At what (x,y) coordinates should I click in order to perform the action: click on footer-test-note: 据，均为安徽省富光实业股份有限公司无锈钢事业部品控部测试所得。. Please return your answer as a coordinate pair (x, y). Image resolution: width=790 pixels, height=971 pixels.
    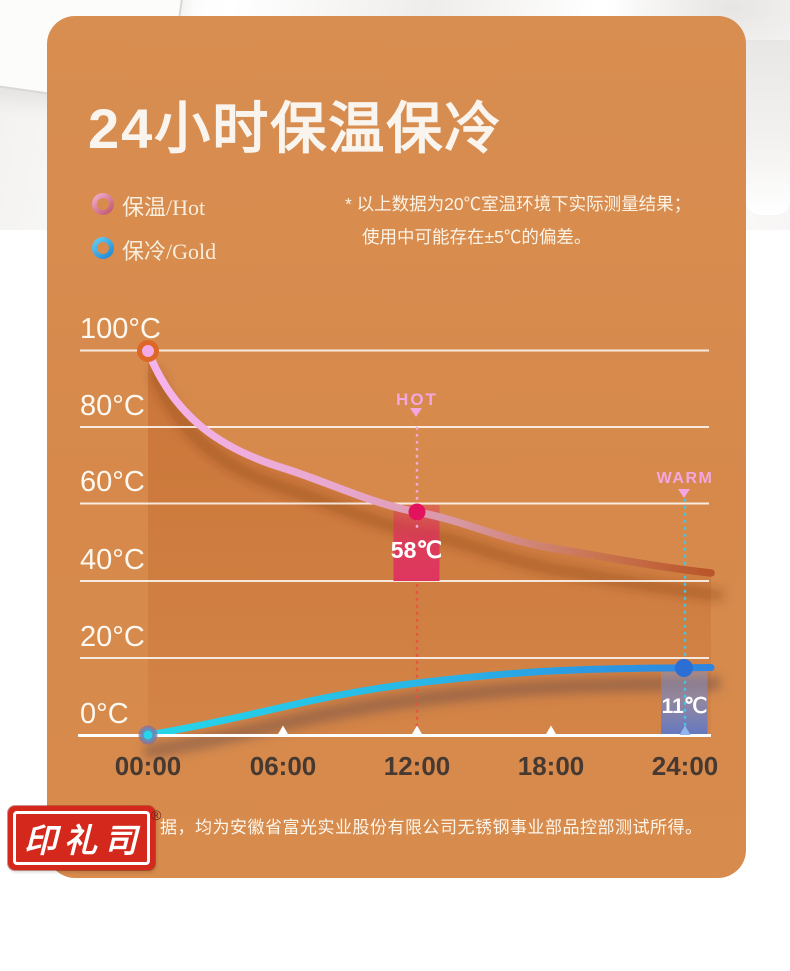
    Looking at the image, I should click on (431, 827).